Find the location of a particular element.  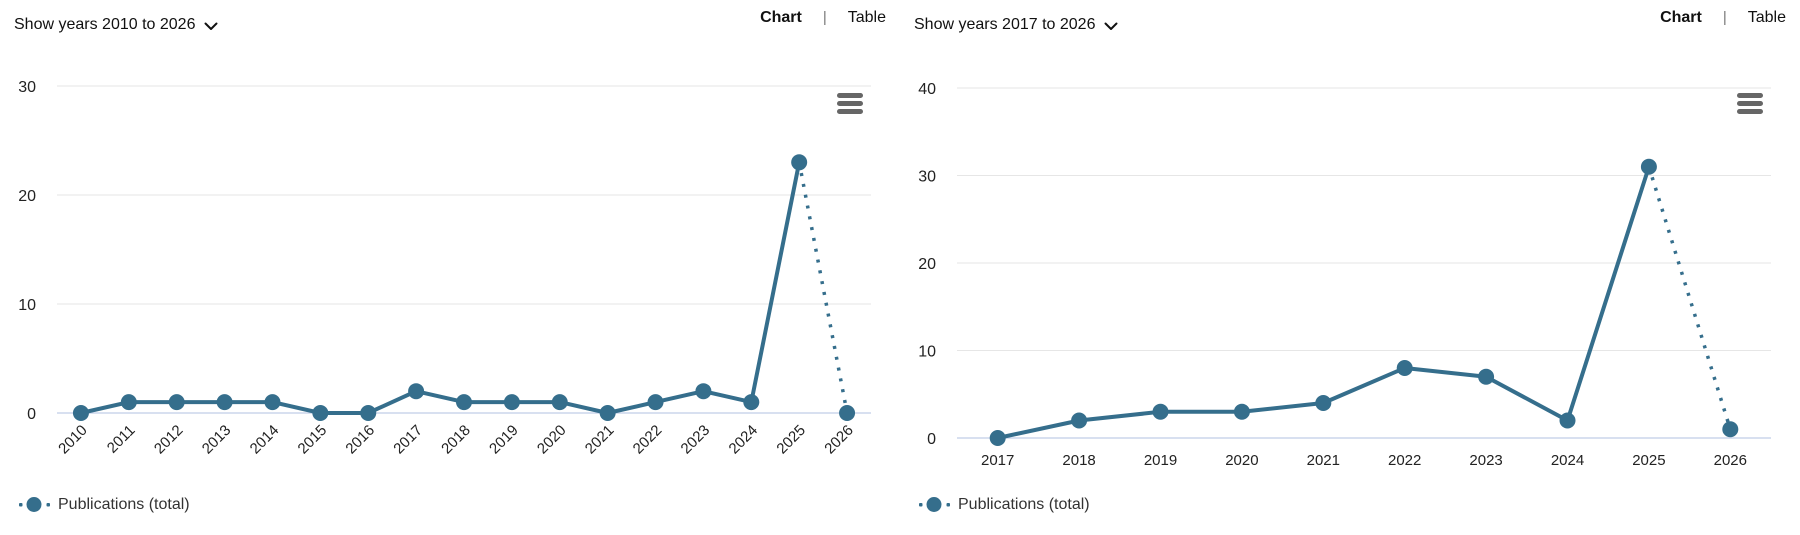

svg-text: 40 is located at coordinates (927, 89).